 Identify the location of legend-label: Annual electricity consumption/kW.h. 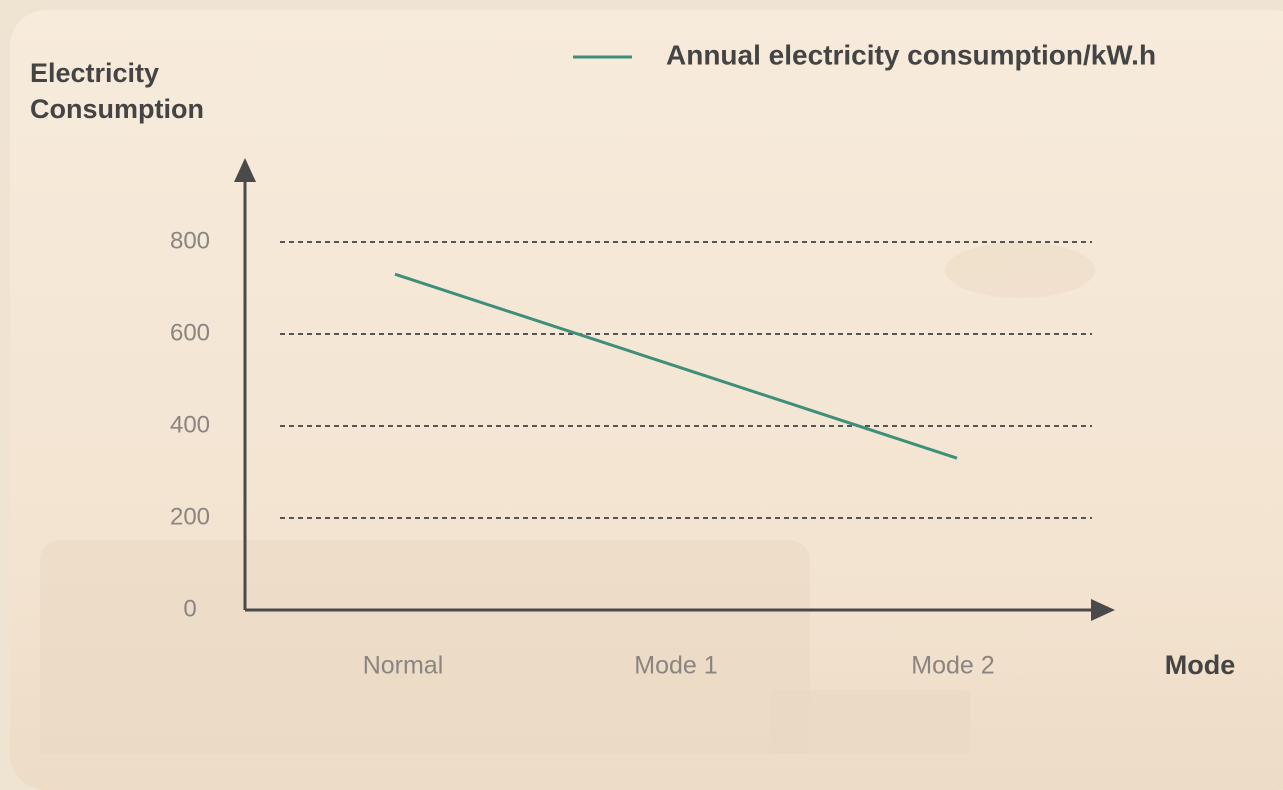
(911, 54).